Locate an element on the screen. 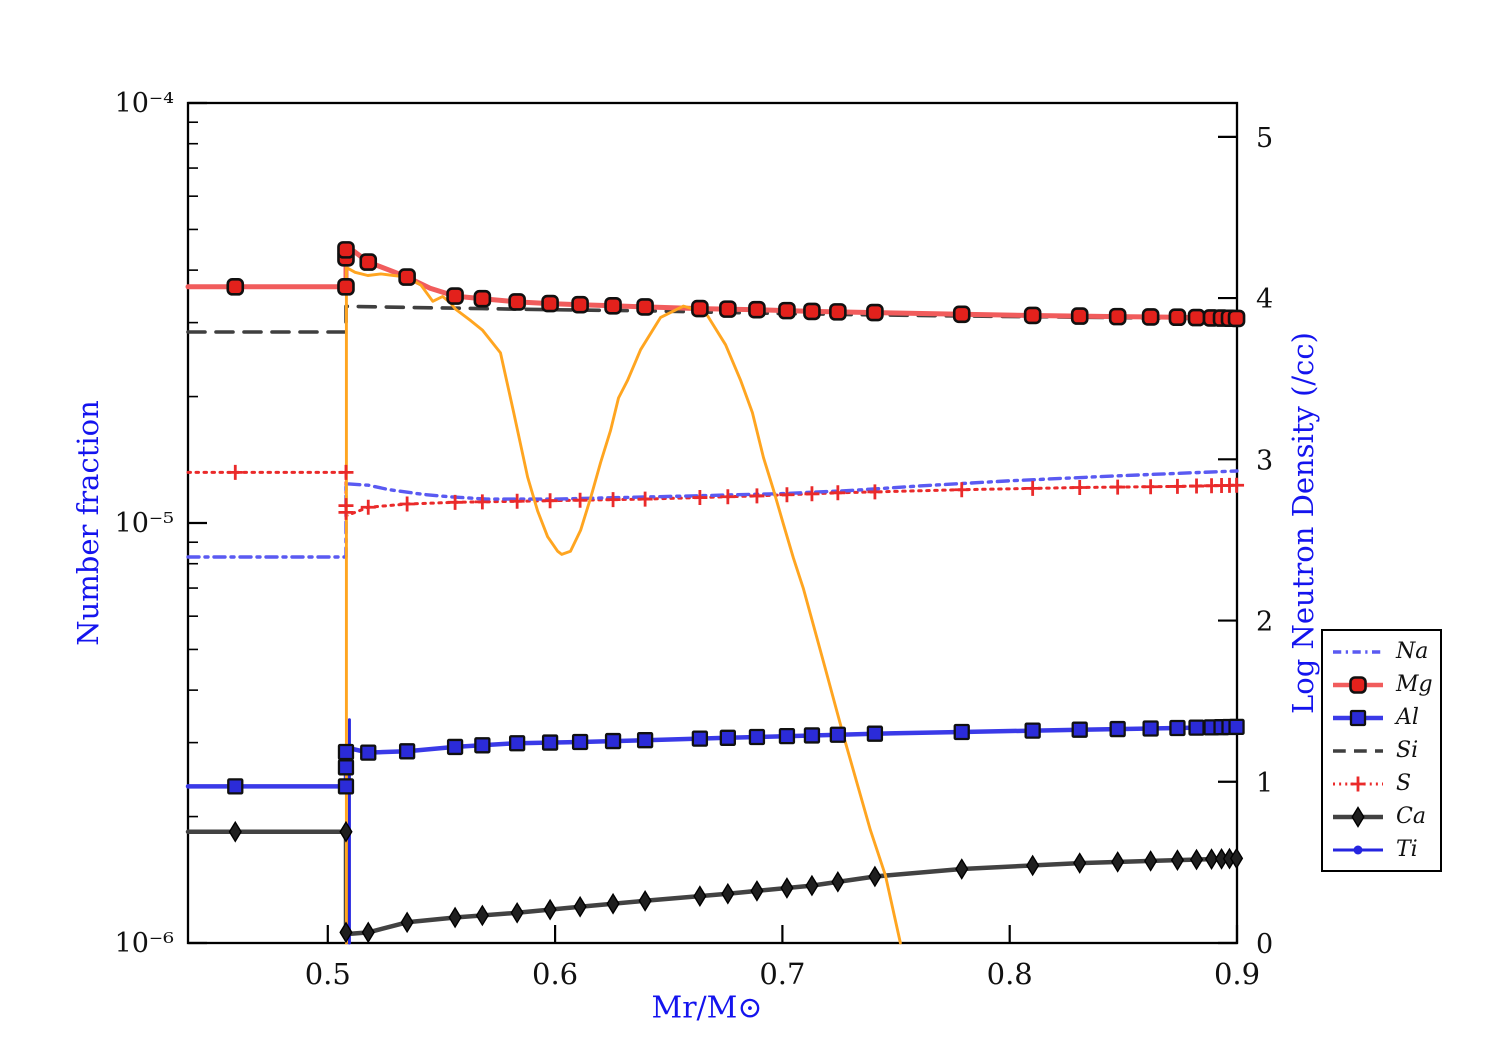 This screenshot has width=1500, height=1050. legend-sample-si is located at coordinates (1358, 750).